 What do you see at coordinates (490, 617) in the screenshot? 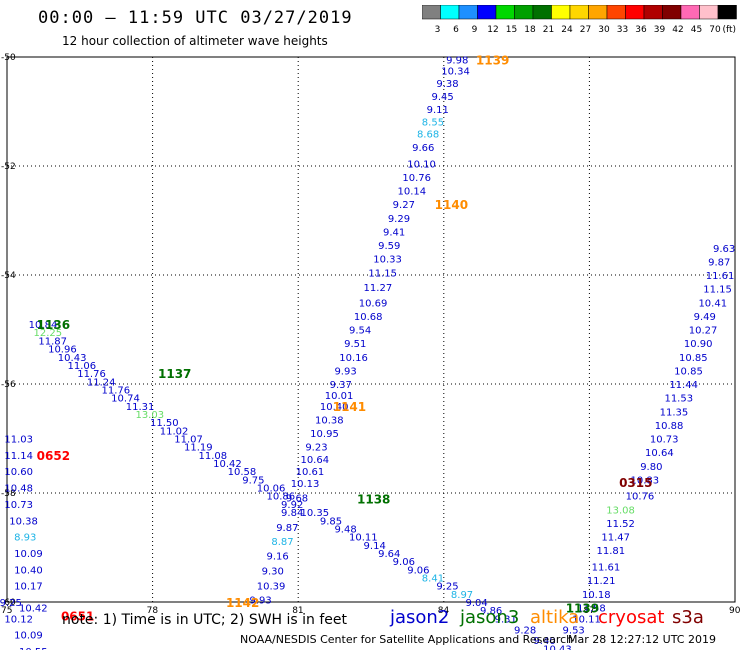
I see `legend-jason3: jason3` at bounding box center [490, 617].